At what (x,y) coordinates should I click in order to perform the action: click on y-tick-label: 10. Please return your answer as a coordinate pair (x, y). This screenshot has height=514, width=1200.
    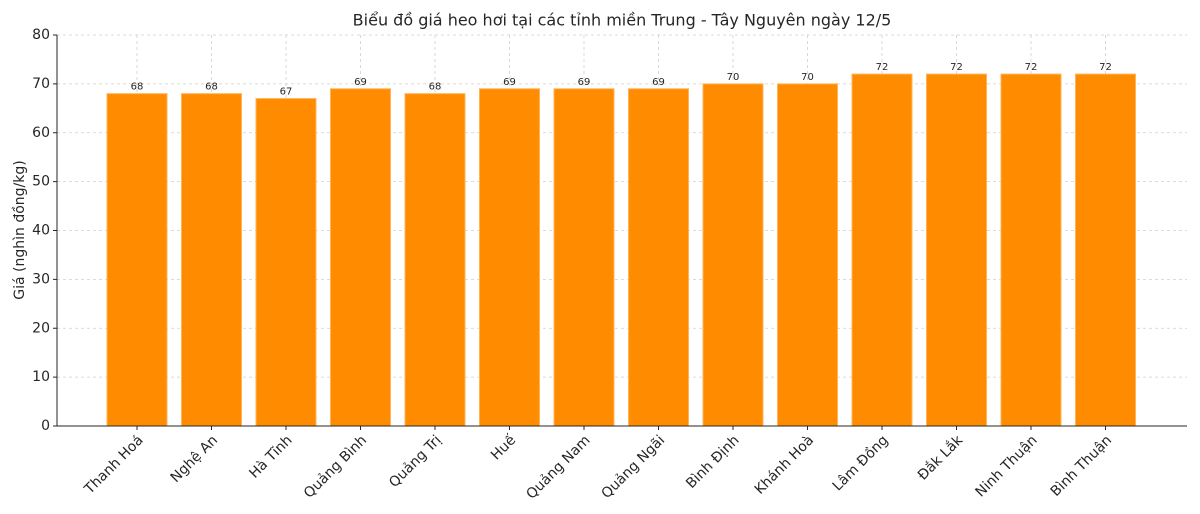
    Looking at the image, I should click on (41, 377).